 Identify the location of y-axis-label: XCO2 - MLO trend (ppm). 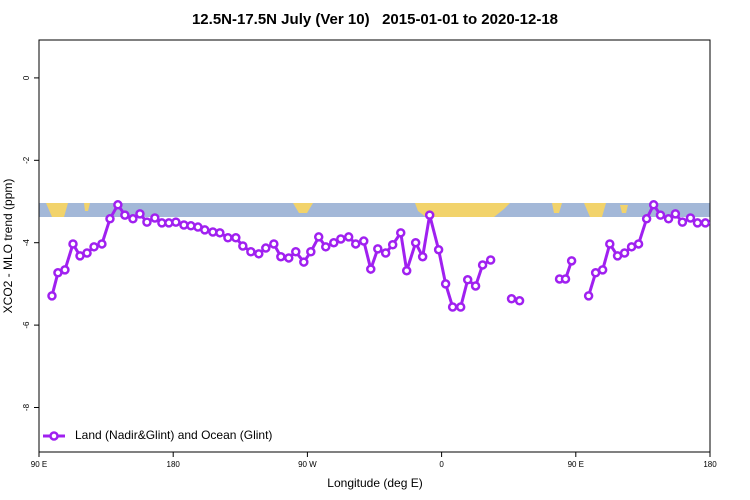
(8, 246).